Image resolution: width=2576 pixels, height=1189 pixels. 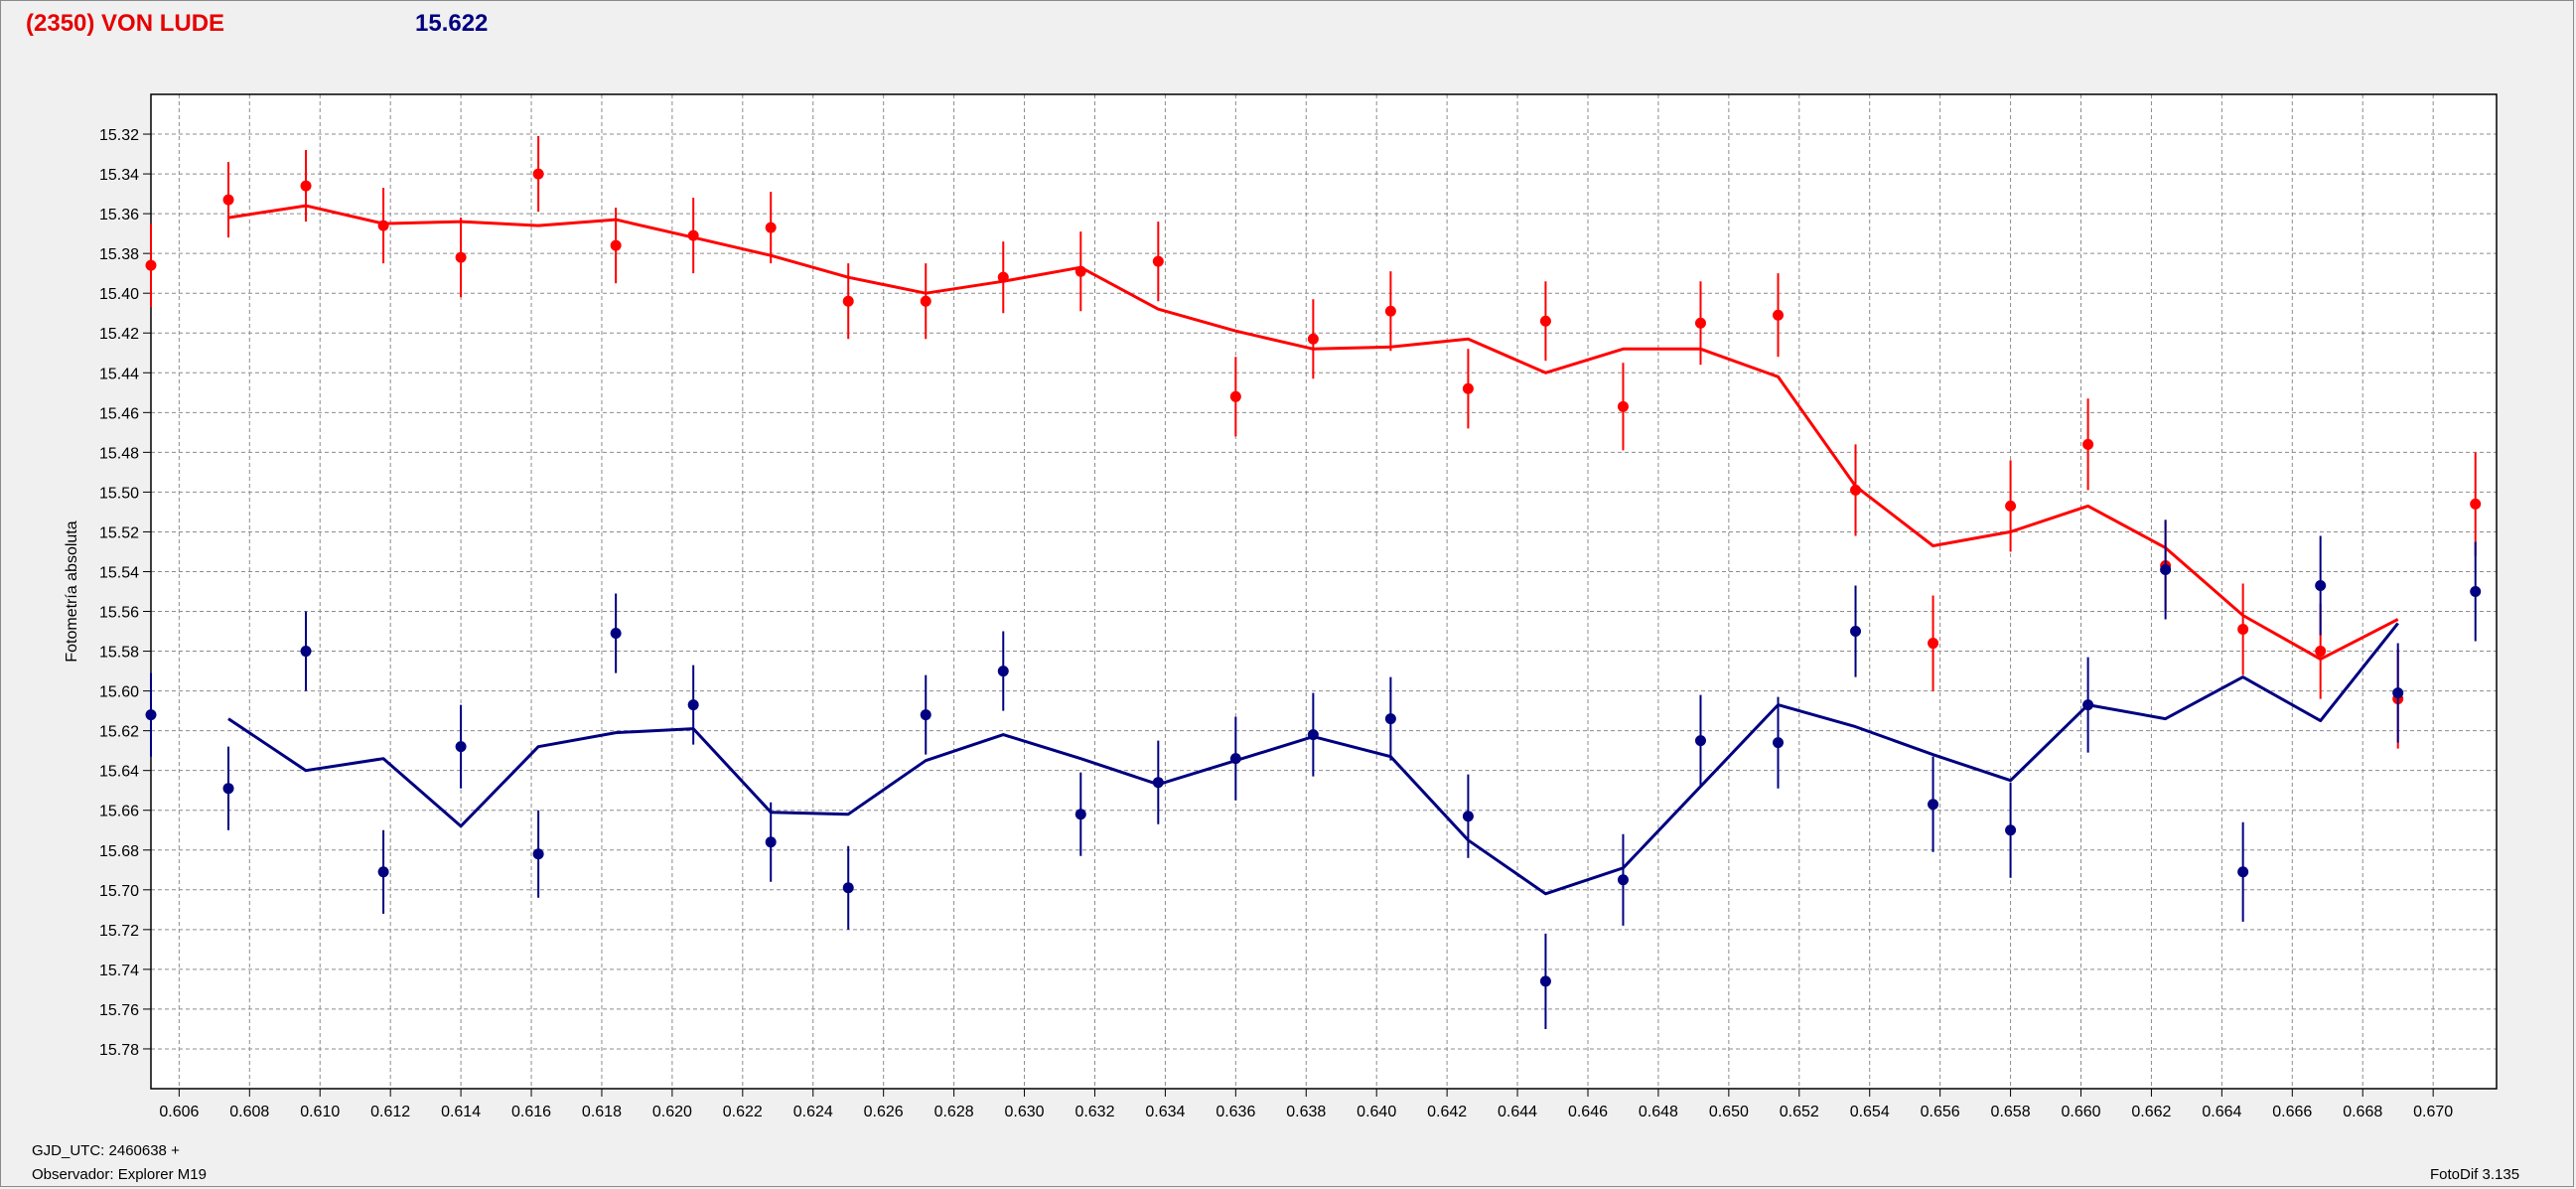 I want to click on x-tick-label: 0.642, so click(x=1447, y=1112).